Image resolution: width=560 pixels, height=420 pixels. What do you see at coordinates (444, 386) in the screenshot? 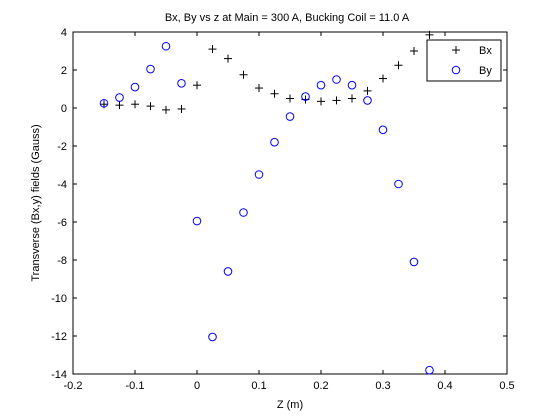
I see `x-tick-label: 0.4` at bounding box center [444, 386].